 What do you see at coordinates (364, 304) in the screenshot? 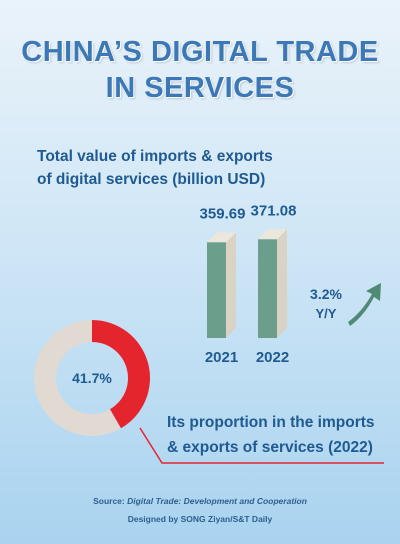
I see `growth-arrow-icon` at bounding box center [364, 304].